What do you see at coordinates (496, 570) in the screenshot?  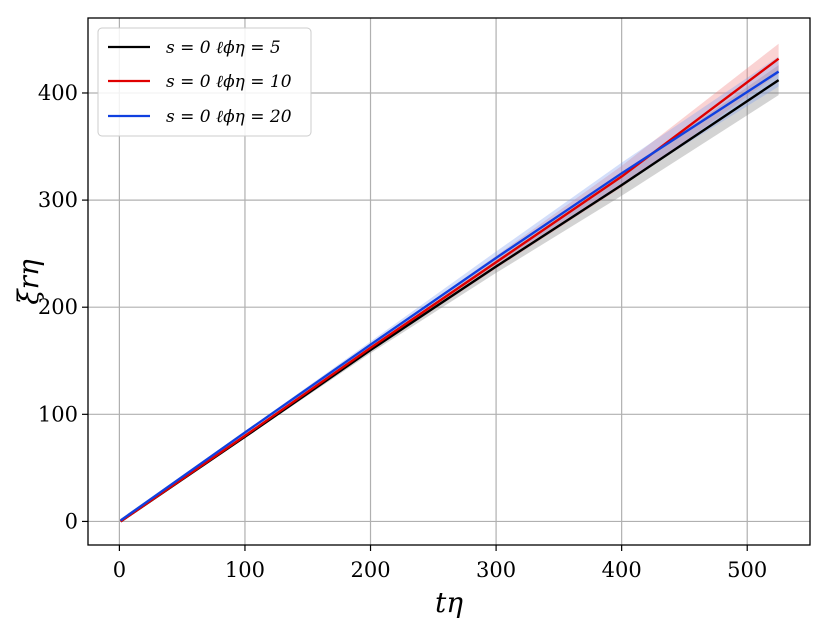 I see `x-tick-label: 300` at bounding box center [496, 570].